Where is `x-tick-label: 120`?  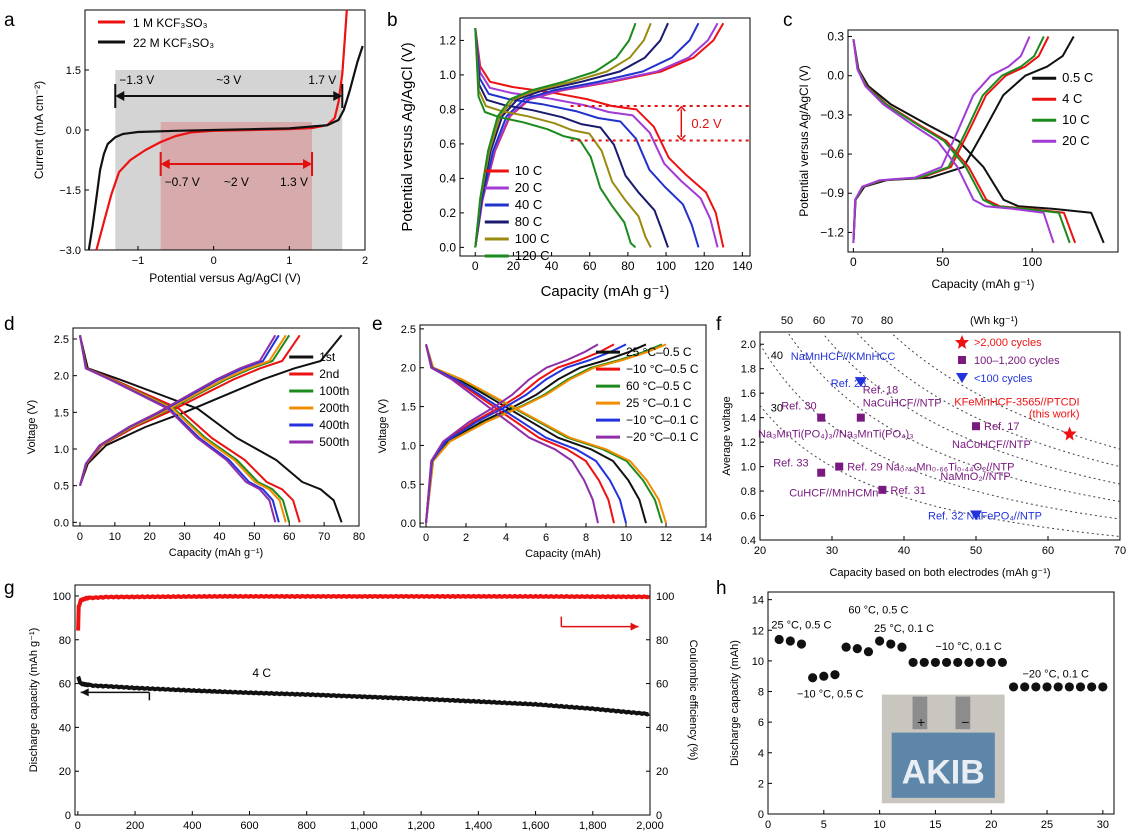 x-tick-label: 120 is located at coordinates (704, 266).